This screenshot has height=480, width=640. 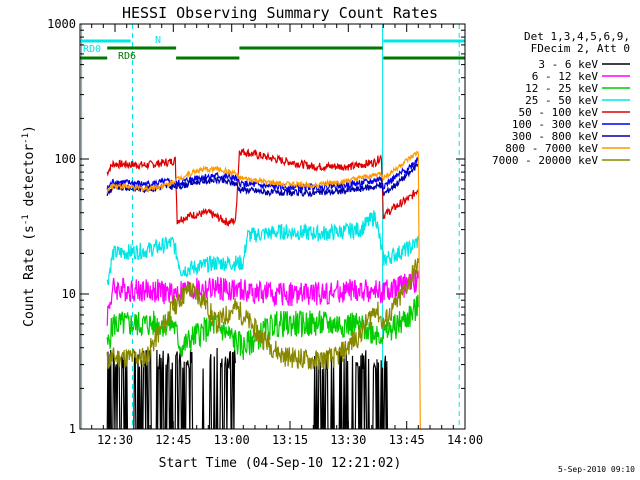 What do you see at coordinates (596, 469) in the screenshot?
I see `generated-timestamp: 5-Sep-2010 09:10` at bounding box center [596, 469].